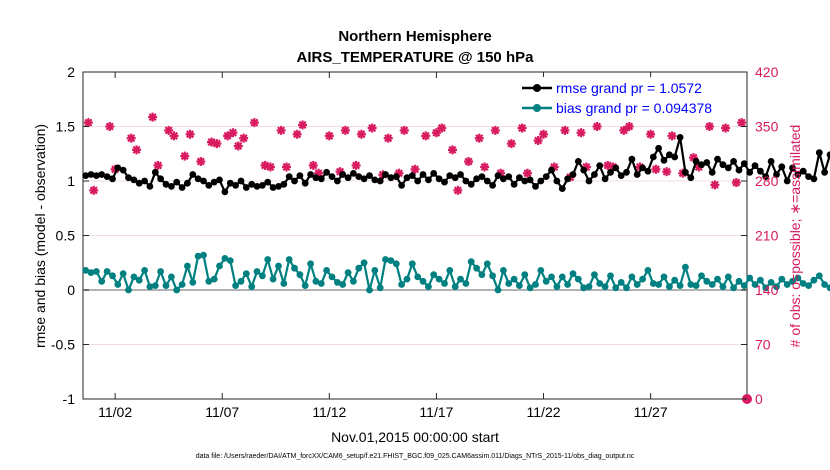 This screenshot has height=470, width=830. I want to click on y-right-tick-label: 280, so click(767, 181).